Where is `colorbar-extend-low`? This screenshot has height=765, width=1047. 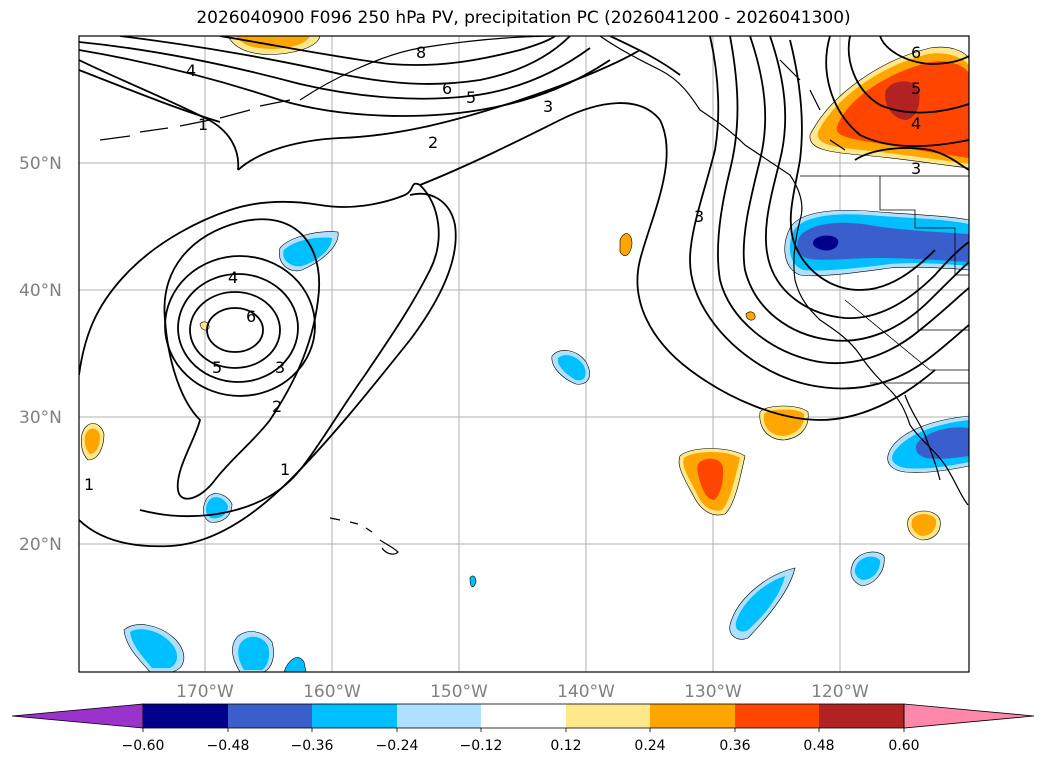
colorbar-extend-low is located at coordinates (77, 716).